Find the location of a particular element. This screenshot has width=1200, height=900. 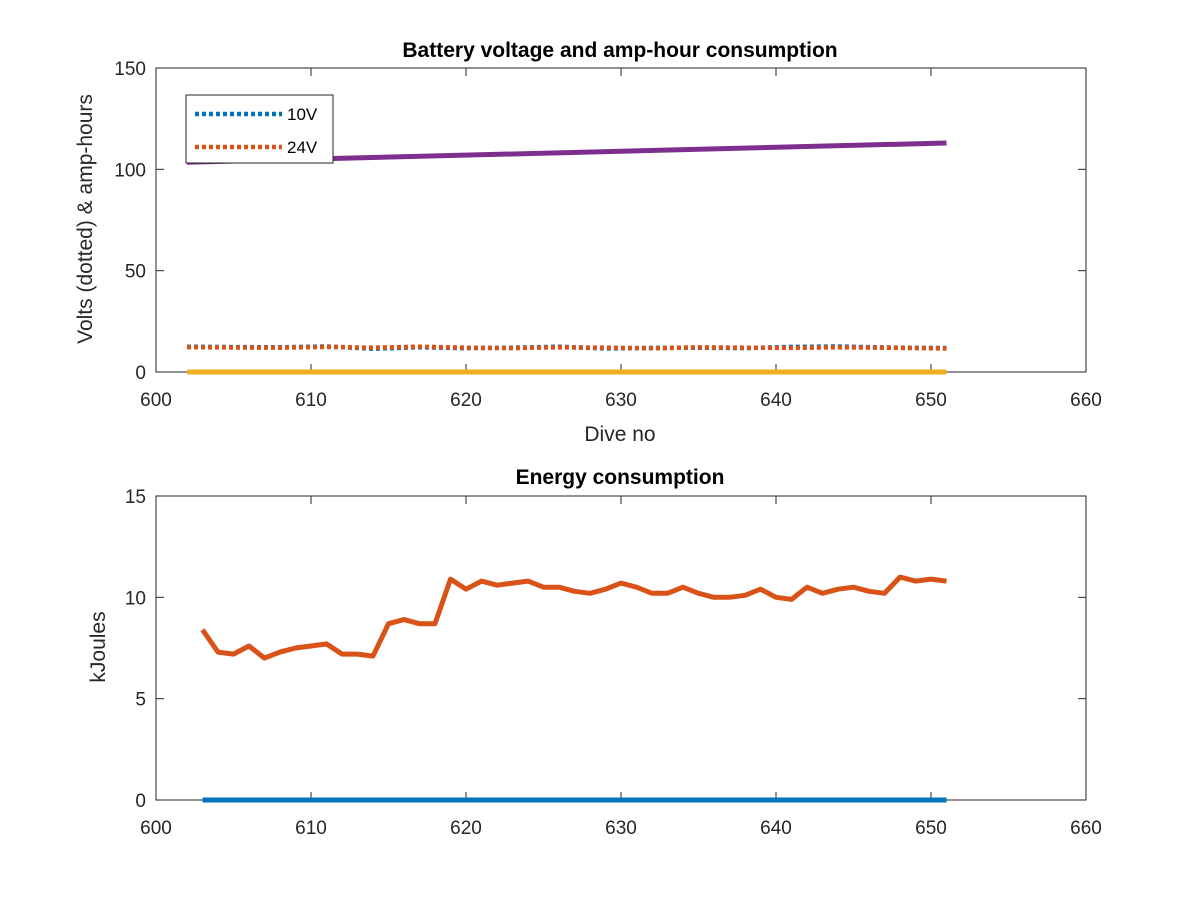

legend-label: 24V is located at coordinates (302, 147).